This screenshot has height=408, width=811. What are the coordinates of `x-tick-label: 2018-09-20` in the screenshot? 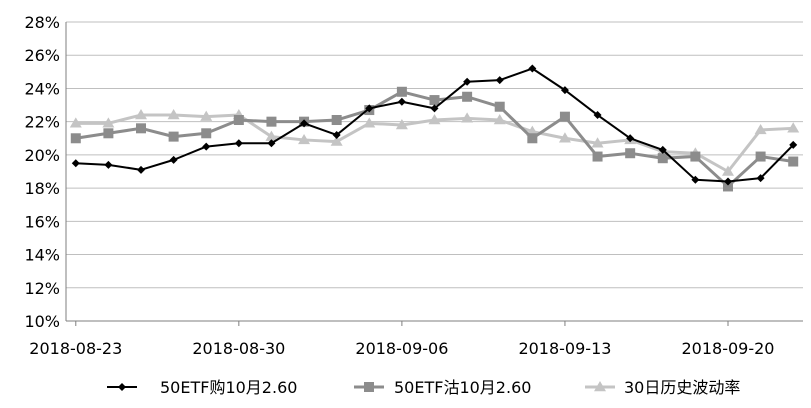 It's located at (728, 348).